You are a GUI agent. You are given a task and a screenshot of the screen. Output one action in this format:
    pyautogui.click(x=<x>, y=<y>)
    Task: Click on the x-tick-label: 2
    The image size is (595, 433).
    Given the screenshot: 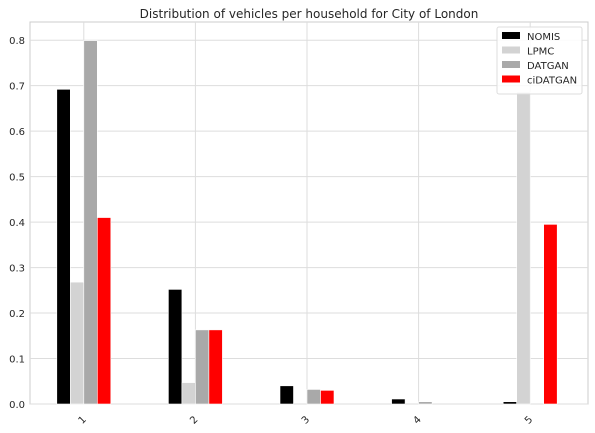 What is the action you would take?
    pyautogui.click(x=194, y=420)
    